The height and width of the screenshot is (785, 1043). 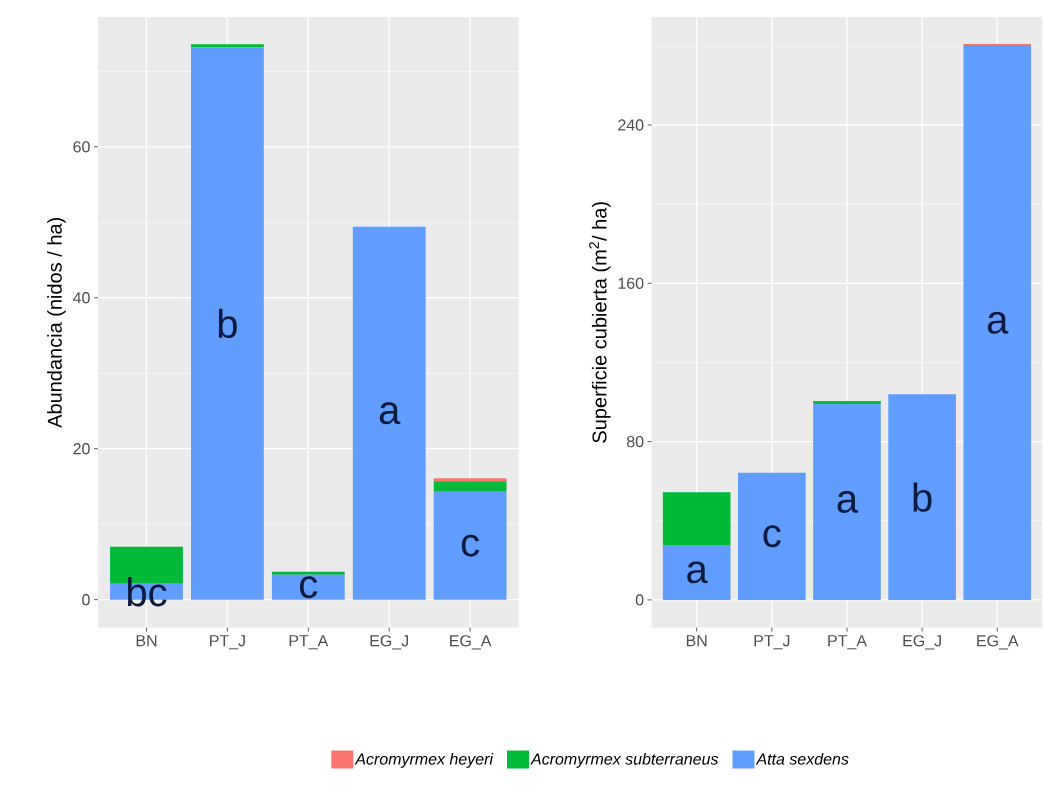 I want to click on legend-label: Acromyrmex subterraneus, so click(x=624, y=761).